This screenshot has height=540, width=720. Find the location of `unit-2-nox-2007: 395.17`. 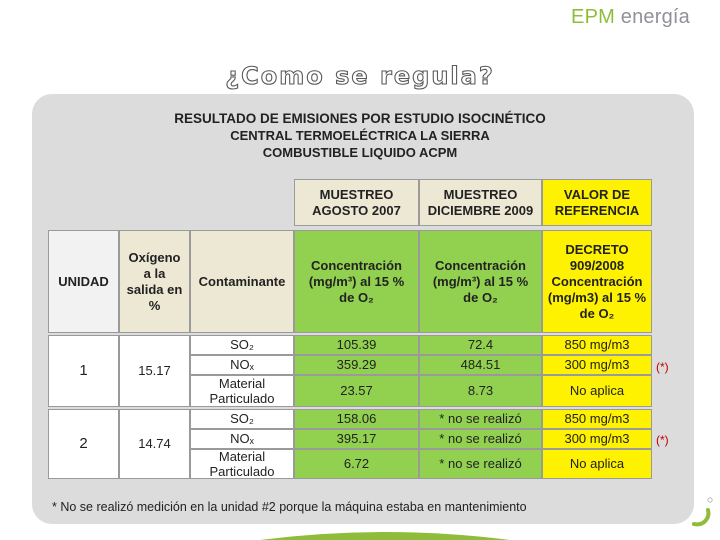

unit-2-nox-2007: 395.17 is located at coordinates (356, 439).